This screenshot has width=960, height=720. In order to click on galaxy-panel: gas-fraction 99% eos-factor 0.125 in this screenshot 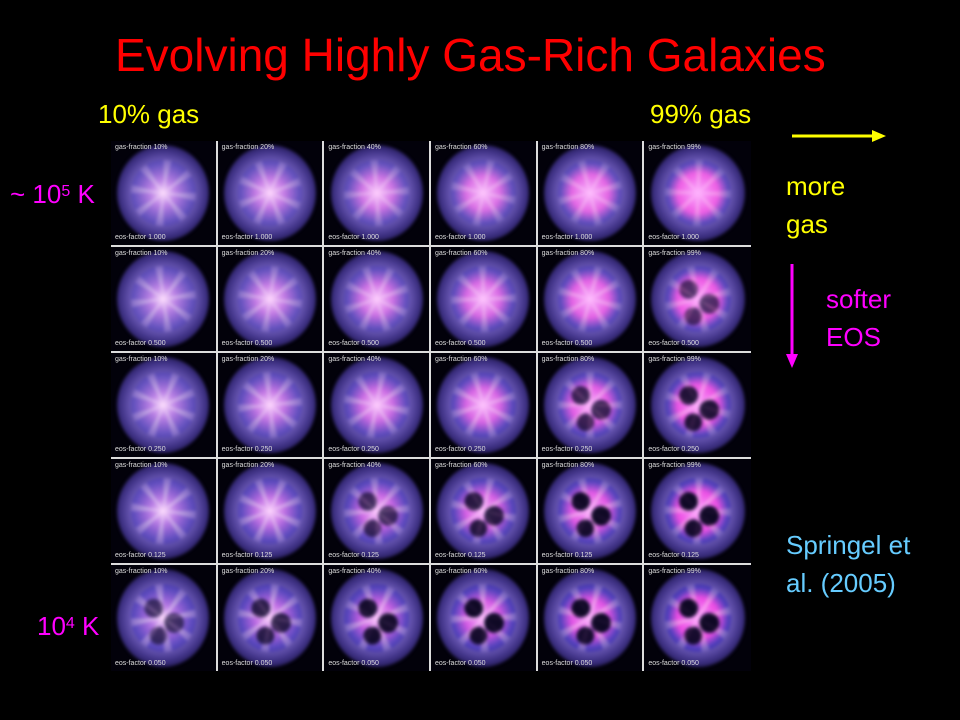, I will do `click(697, 512)`.